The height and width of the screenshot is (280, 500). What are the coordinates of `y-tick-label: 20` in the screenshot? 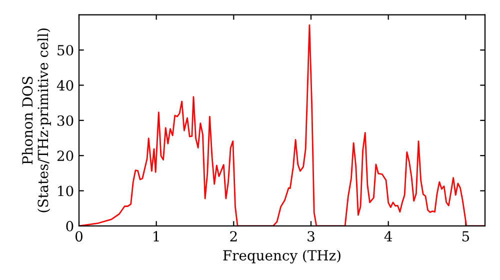 It's located at (65, 156).